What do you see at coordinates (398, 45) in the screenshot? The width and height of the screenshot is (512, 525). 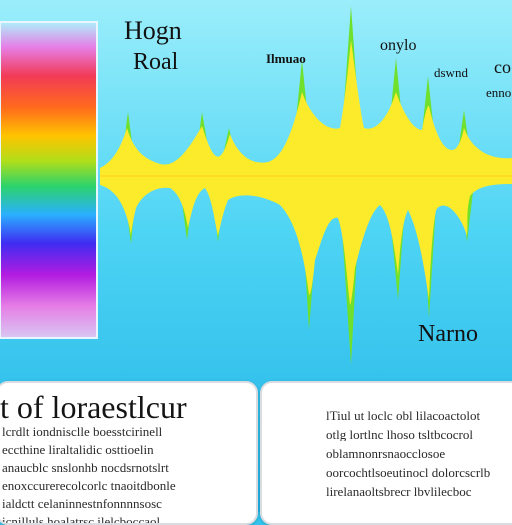 I see `wave-annotation-2: onylo` at bounding box center [398, 45].